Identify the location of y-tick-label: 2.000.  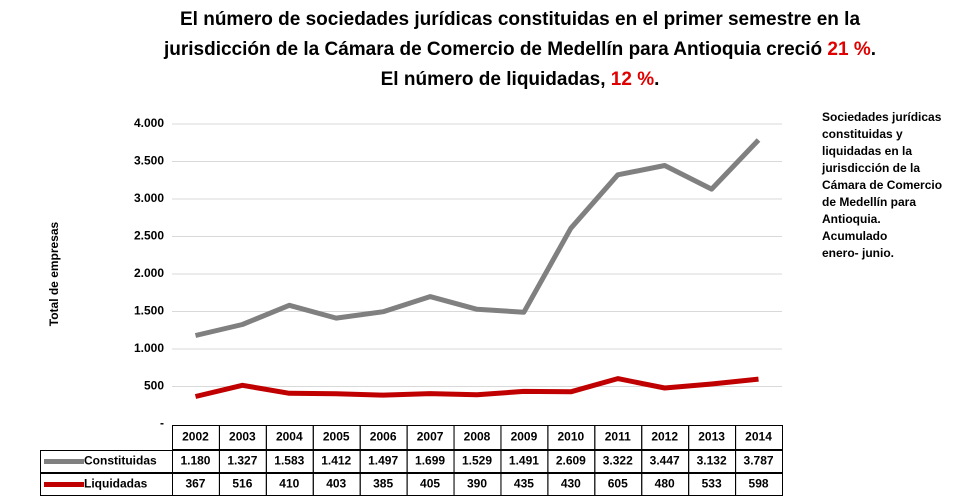
(149, 273).